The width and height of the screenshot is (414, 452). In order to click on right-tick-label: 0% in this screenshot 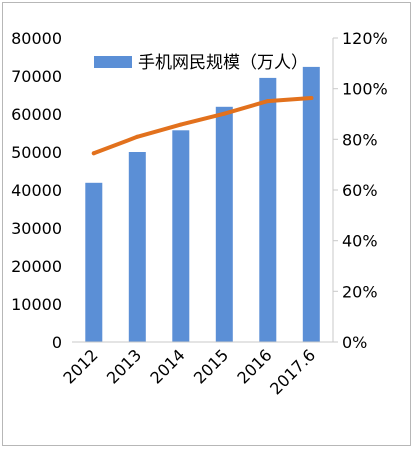, I will do `click(354, 342)`.